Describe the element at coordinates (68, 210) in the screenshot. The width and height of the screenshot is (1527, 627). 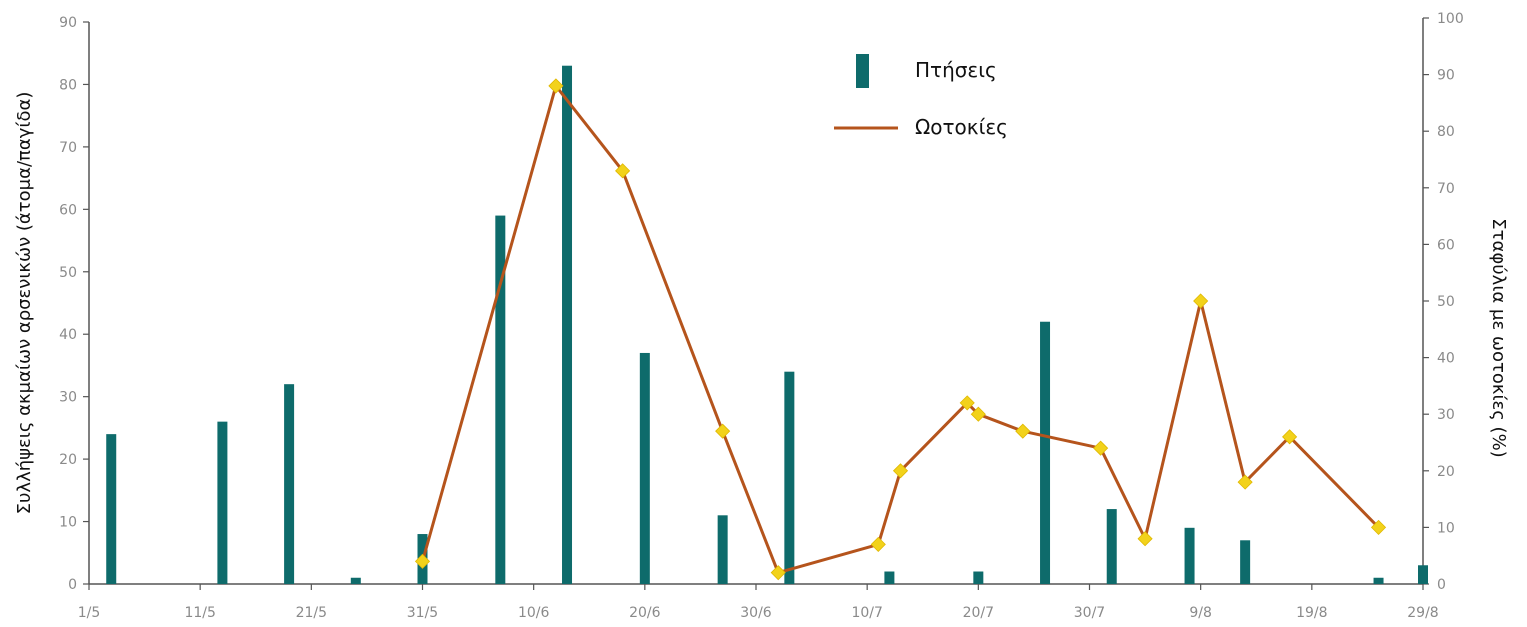
I see `left-tick-label: 60` at that location.